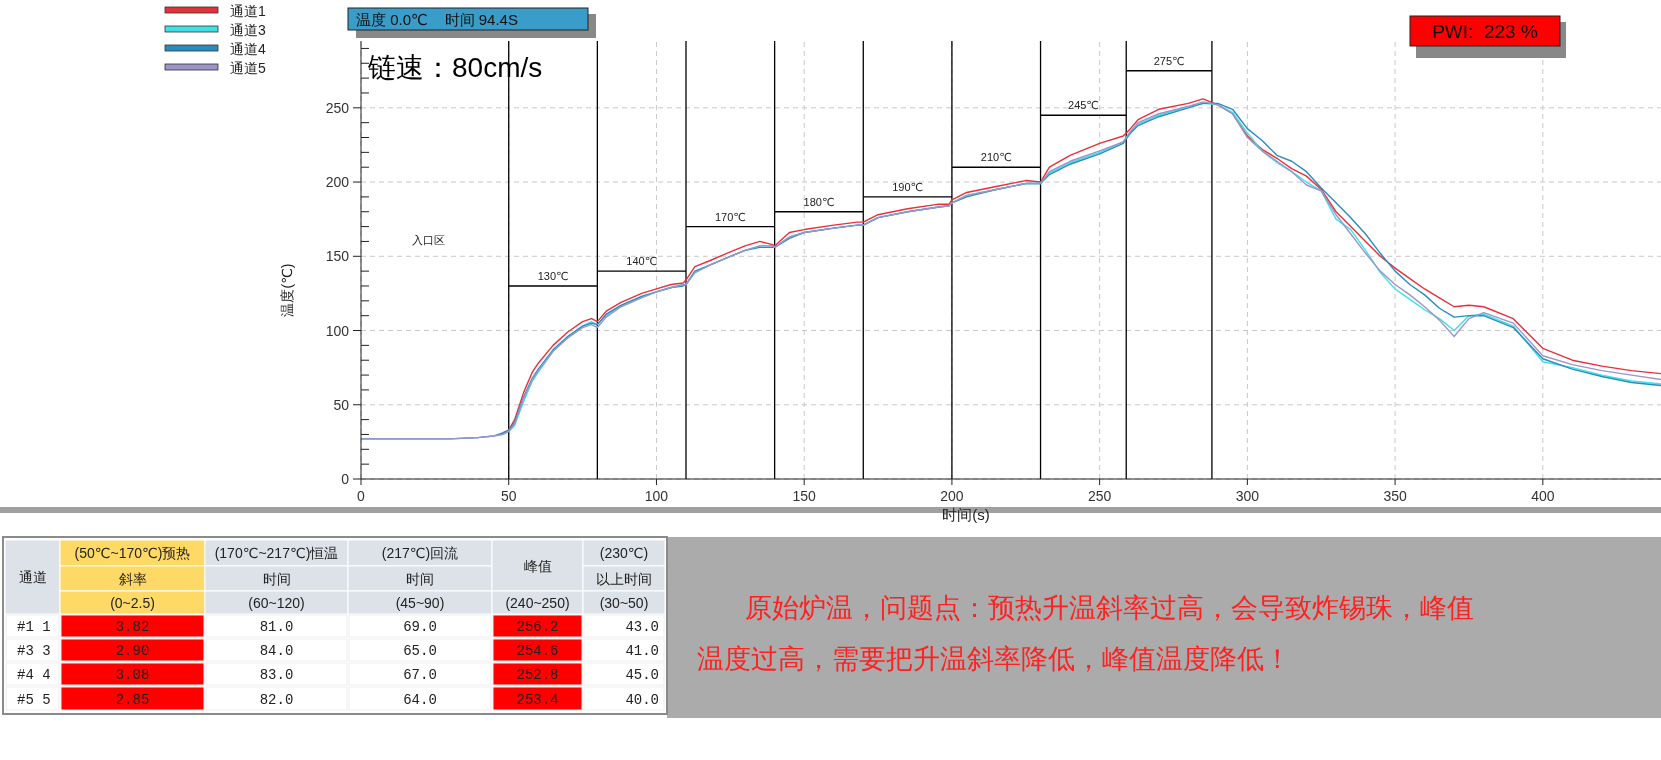 This screenshot has width=1661, height=760. I want to click on text: 252.8, so click(537, 675).